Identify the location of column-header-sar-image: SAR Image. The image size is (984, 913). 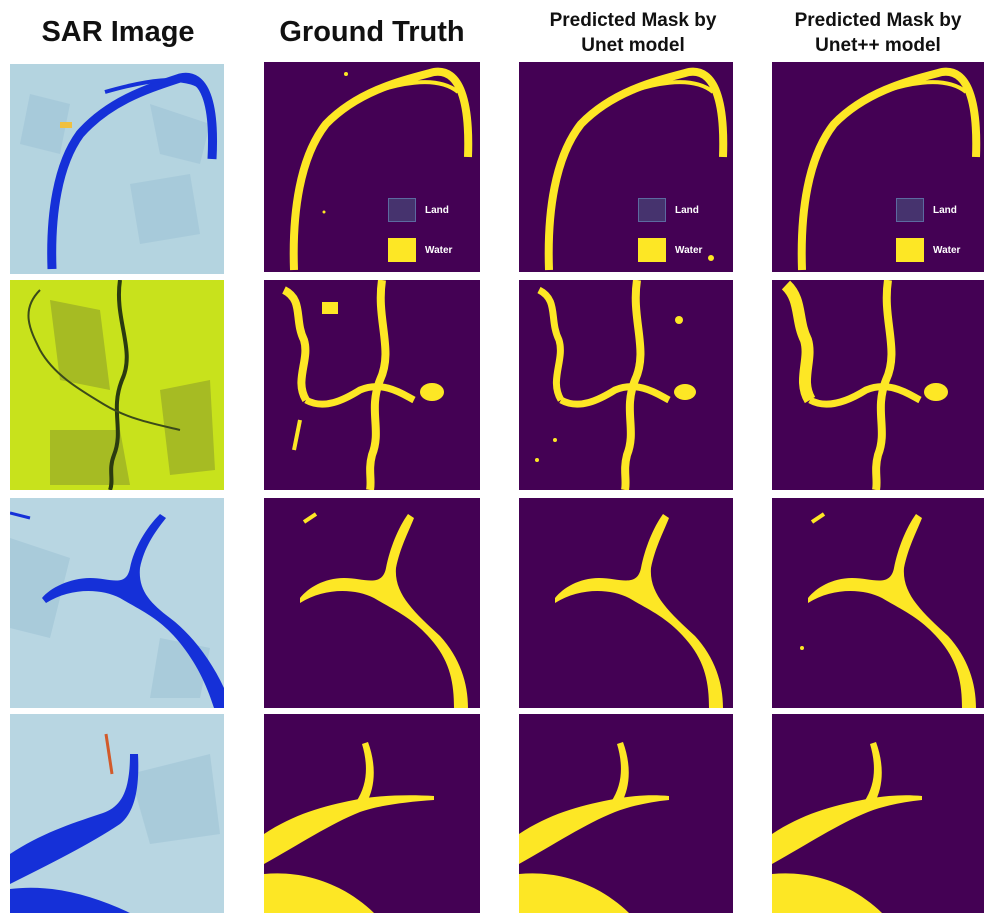
(118, 32).